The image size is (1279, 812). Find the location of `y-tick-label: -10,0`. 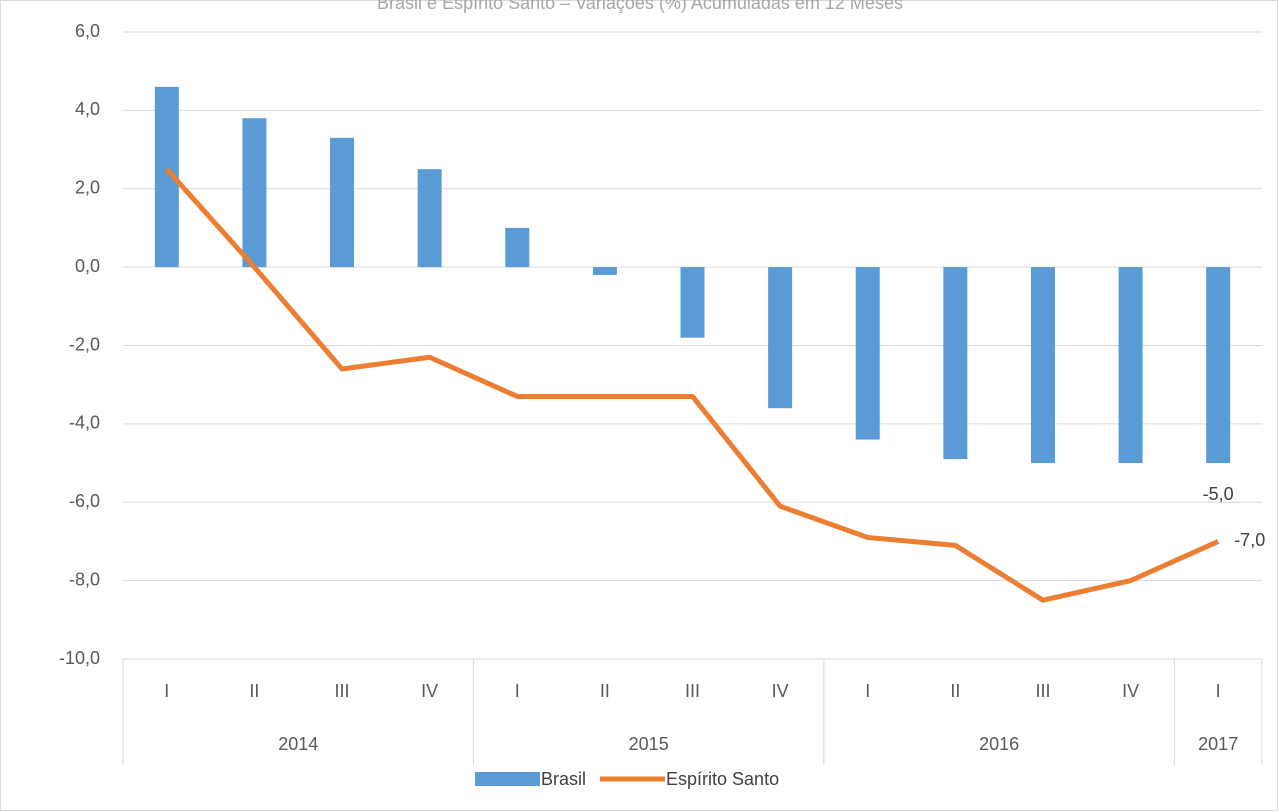

y-tick-label: -10,0 is located at coordinates (79, 658).